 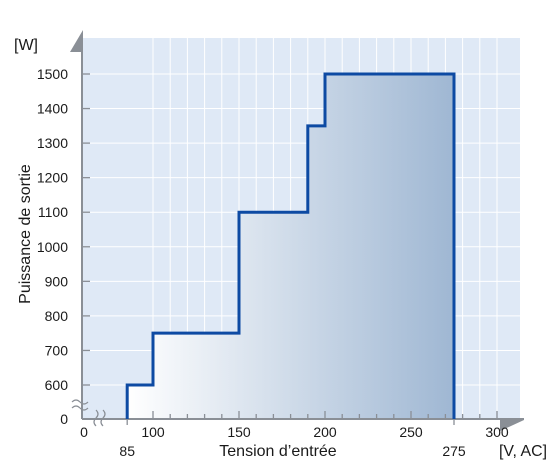 What do you see at coordinates (52, 74) in the screenshot?
I see `y-tick-label: 1500` at bounding box center [52, 74].